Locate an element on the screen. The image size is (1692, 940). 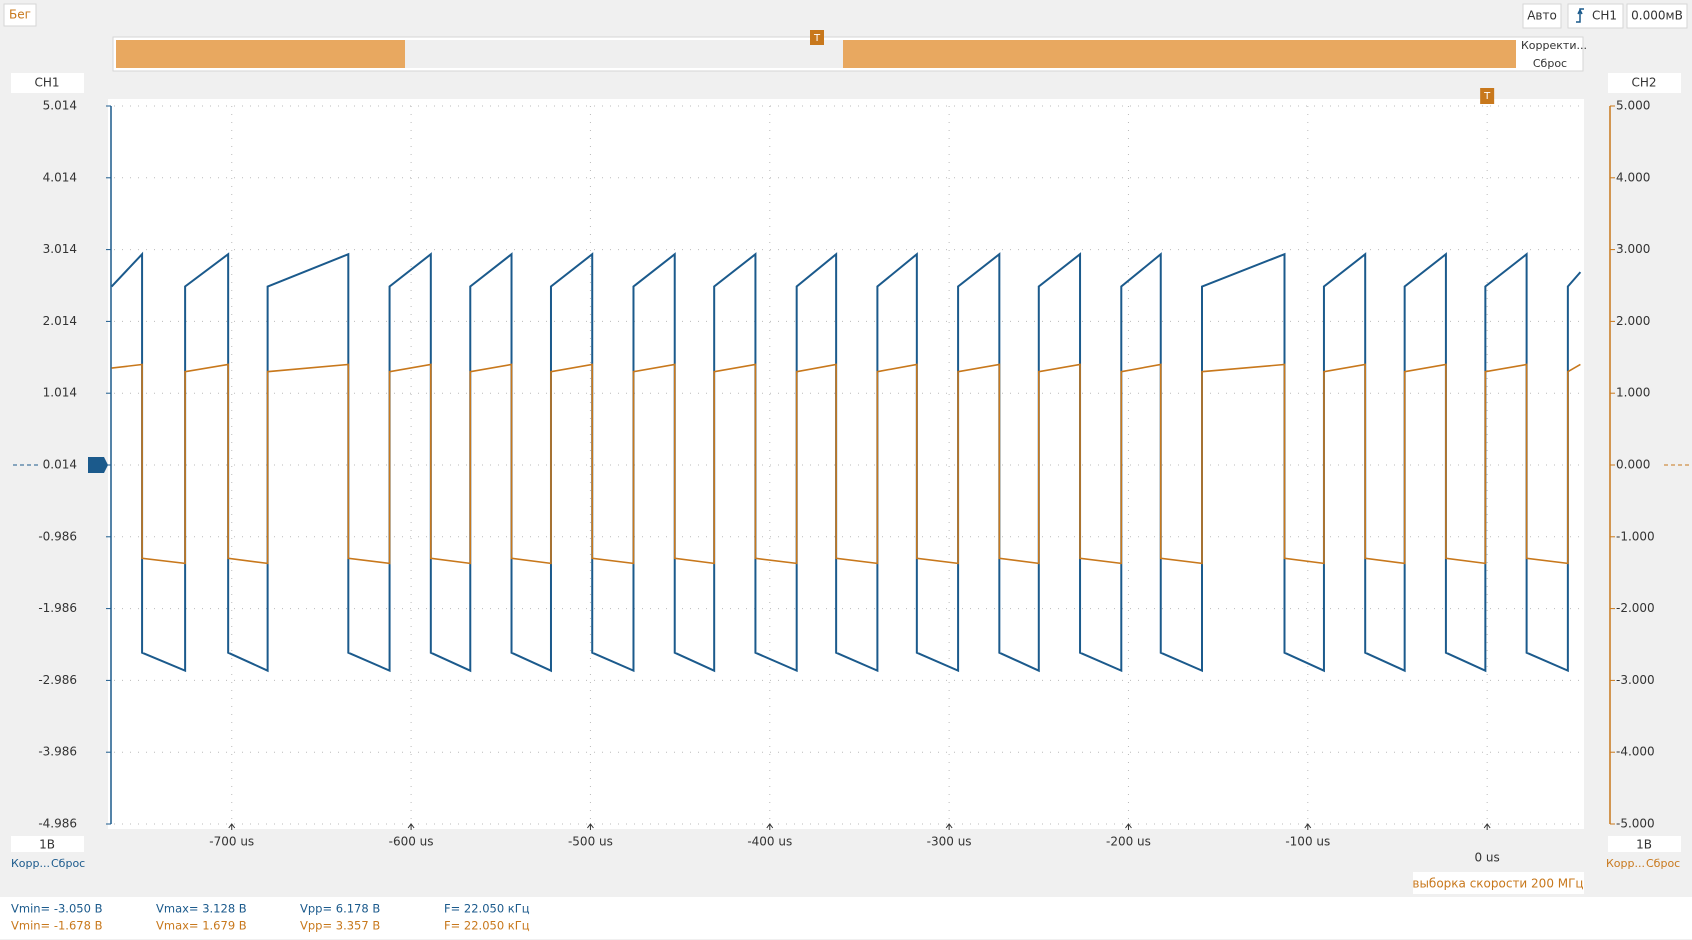
ch2-scale: 1В is located at coordinates (1644, 845).